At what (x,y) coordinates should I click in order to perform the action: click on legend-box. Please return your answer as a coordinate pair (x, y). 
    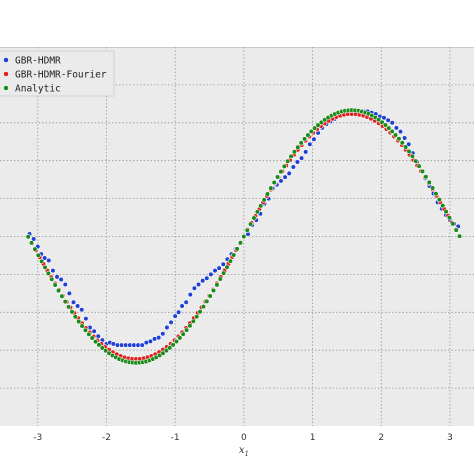
    Looking at the image, I should click on (57, 73).